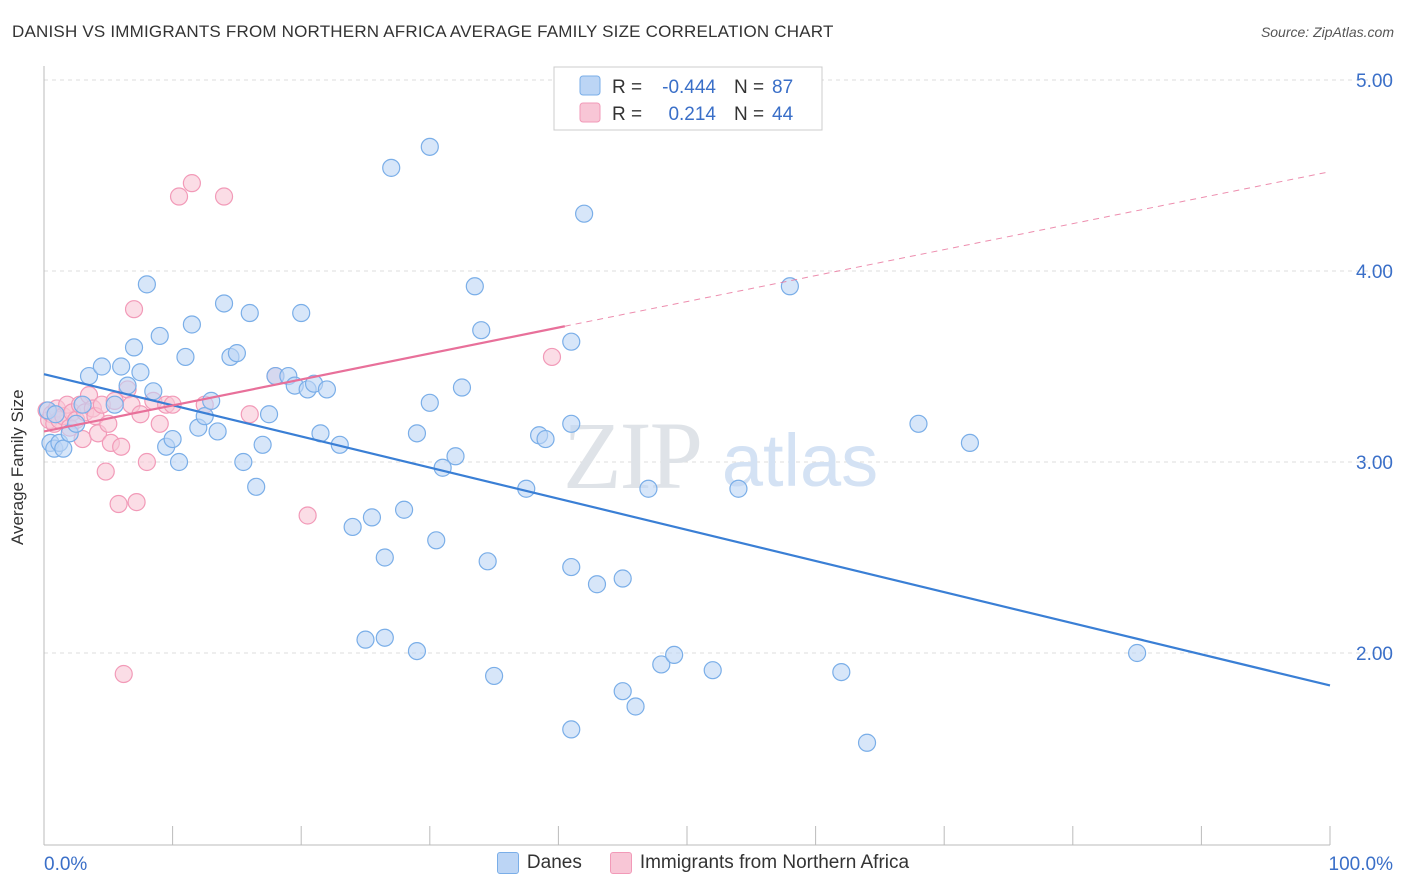 The width and height of the screenshot is (1406, 892). Describe the element at coordinates (783, 114) in the screenshot. I see `legend-n-value-immigrants: 44` at that location.